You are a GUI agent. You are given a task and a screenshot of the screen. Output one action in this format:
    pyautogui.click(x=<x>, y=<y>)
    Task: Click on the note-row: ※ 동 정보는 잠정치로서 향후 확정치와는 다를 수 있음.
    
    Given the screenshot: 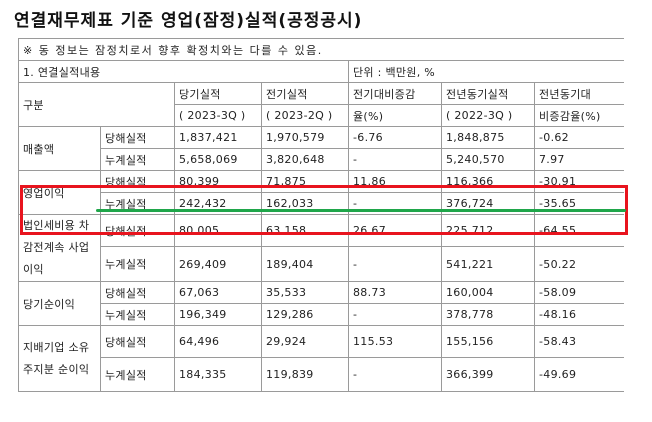 What is the action you would take?
    pyautogui.click(x=321, y=49)
    